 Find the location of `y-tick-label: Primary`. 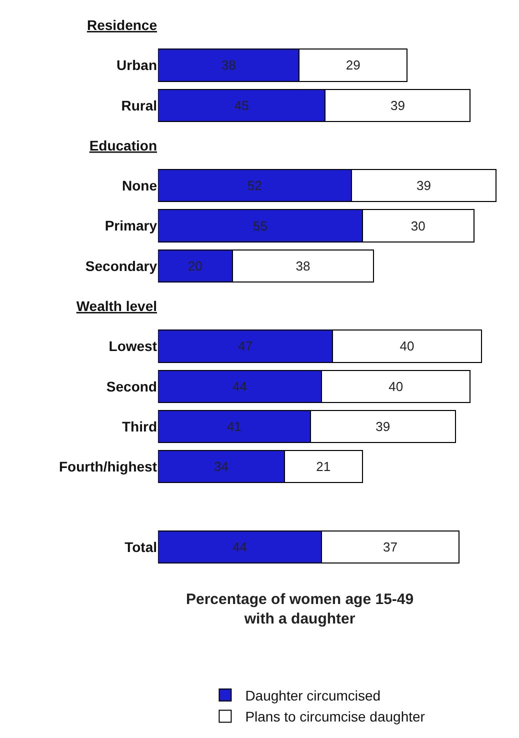

y-tick-label: Primary is located at coordinates (131, 226).